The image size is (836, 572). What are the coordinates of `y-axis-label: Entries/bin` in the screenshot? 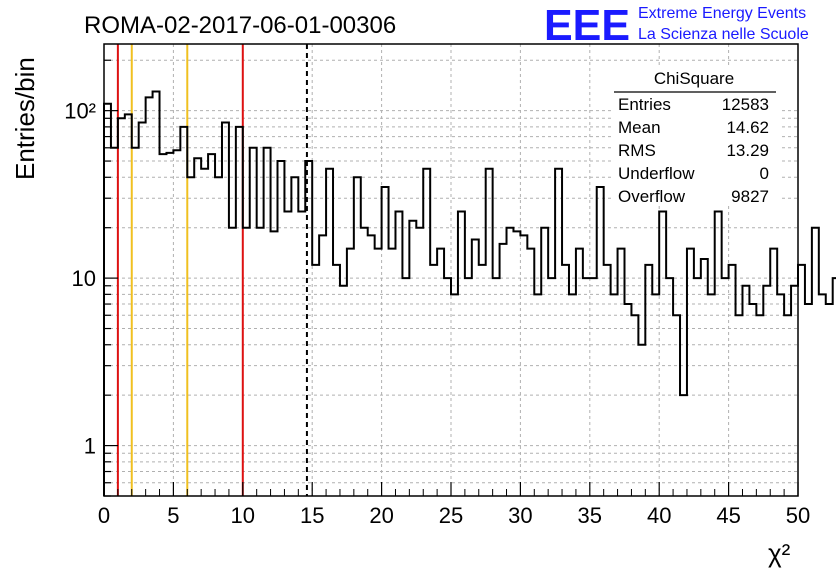 It's located at (25, 118).